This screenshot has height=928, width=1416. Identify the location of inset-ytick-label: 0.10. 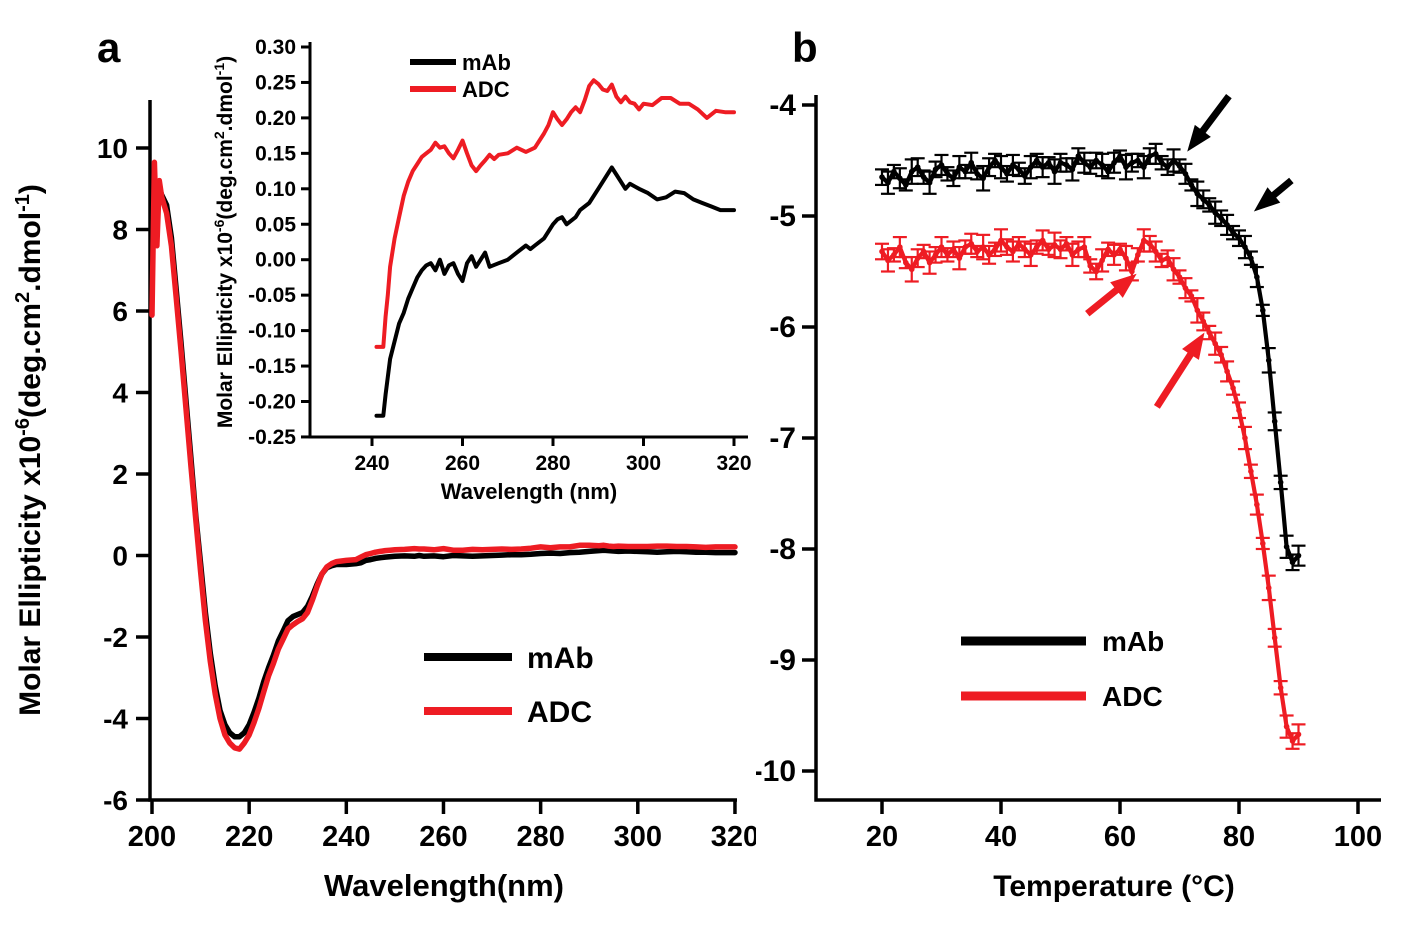
(275, 189).